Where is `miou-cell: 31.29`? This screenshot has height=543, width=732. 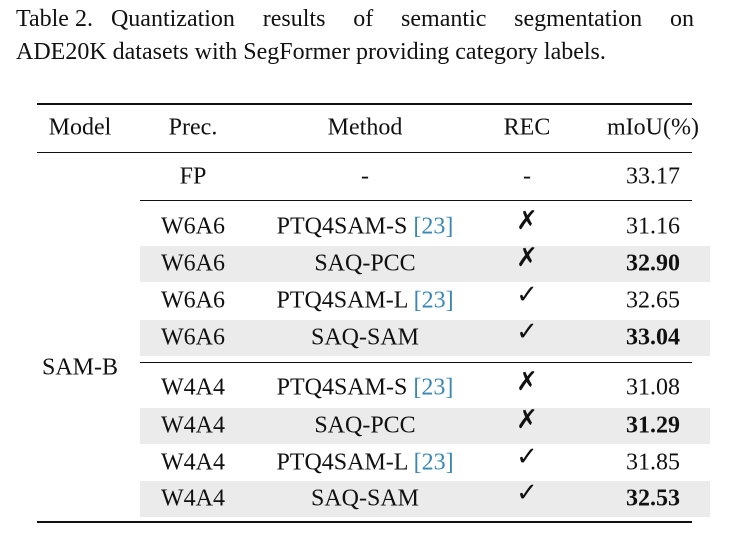
miou-cell: 31.29 is located at coordinates (653, 425).